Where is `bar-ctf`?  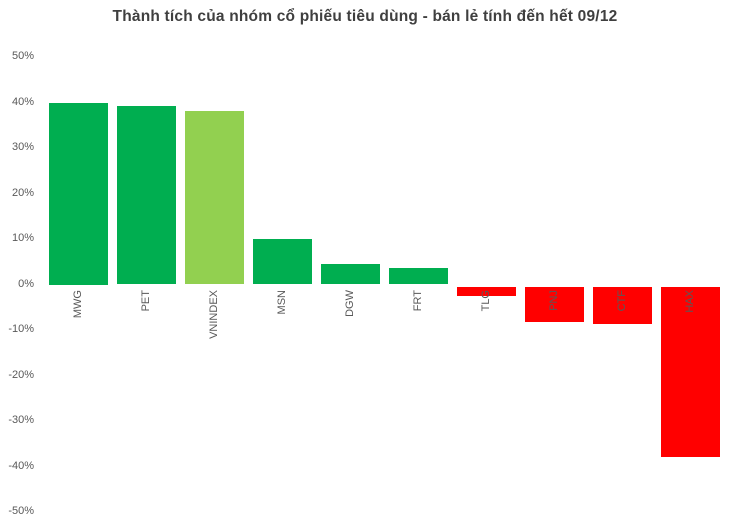
bar-ctf is located at coordinates (622, 305).